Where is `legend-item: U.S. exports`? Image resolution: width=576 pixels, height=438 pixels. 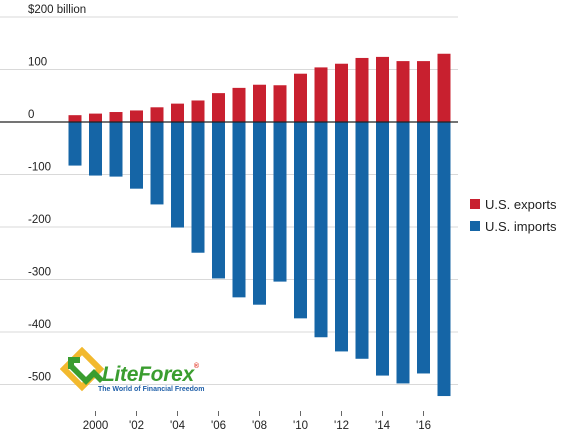
legend-item: U.S. exports is located at coordinates (513, 204).